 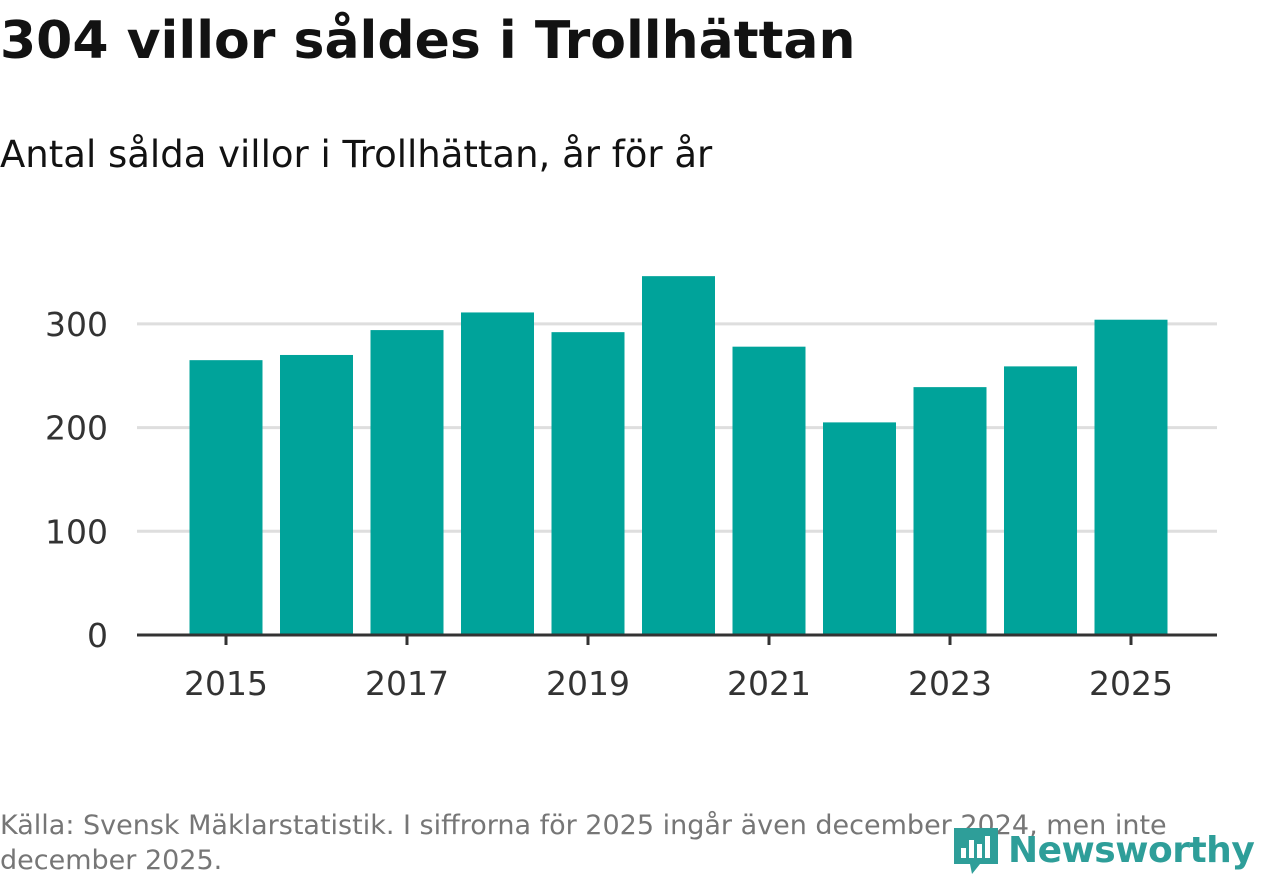 I want to click on chart-title: 304 villor såldes i Trollhättan, so click(x=428, y=41).